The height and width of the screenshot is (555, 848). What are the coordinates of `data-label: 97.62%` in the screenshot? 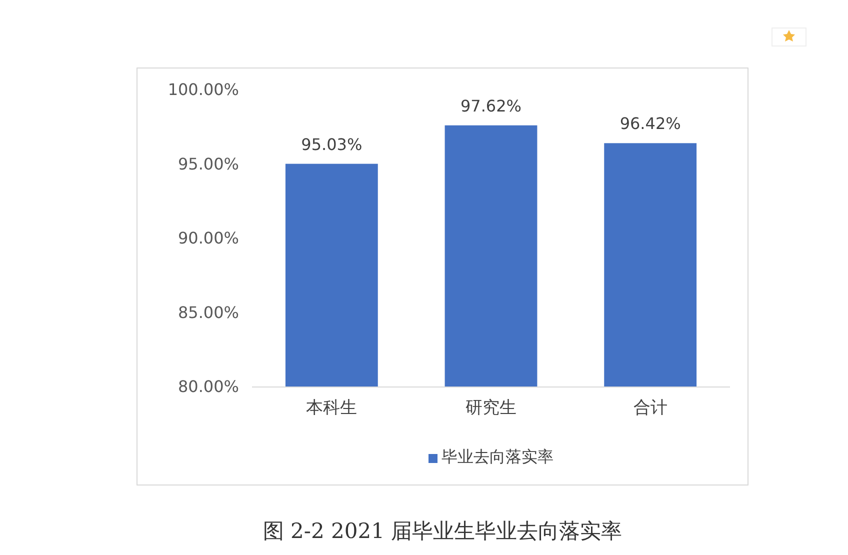 It's located at (491, 106).